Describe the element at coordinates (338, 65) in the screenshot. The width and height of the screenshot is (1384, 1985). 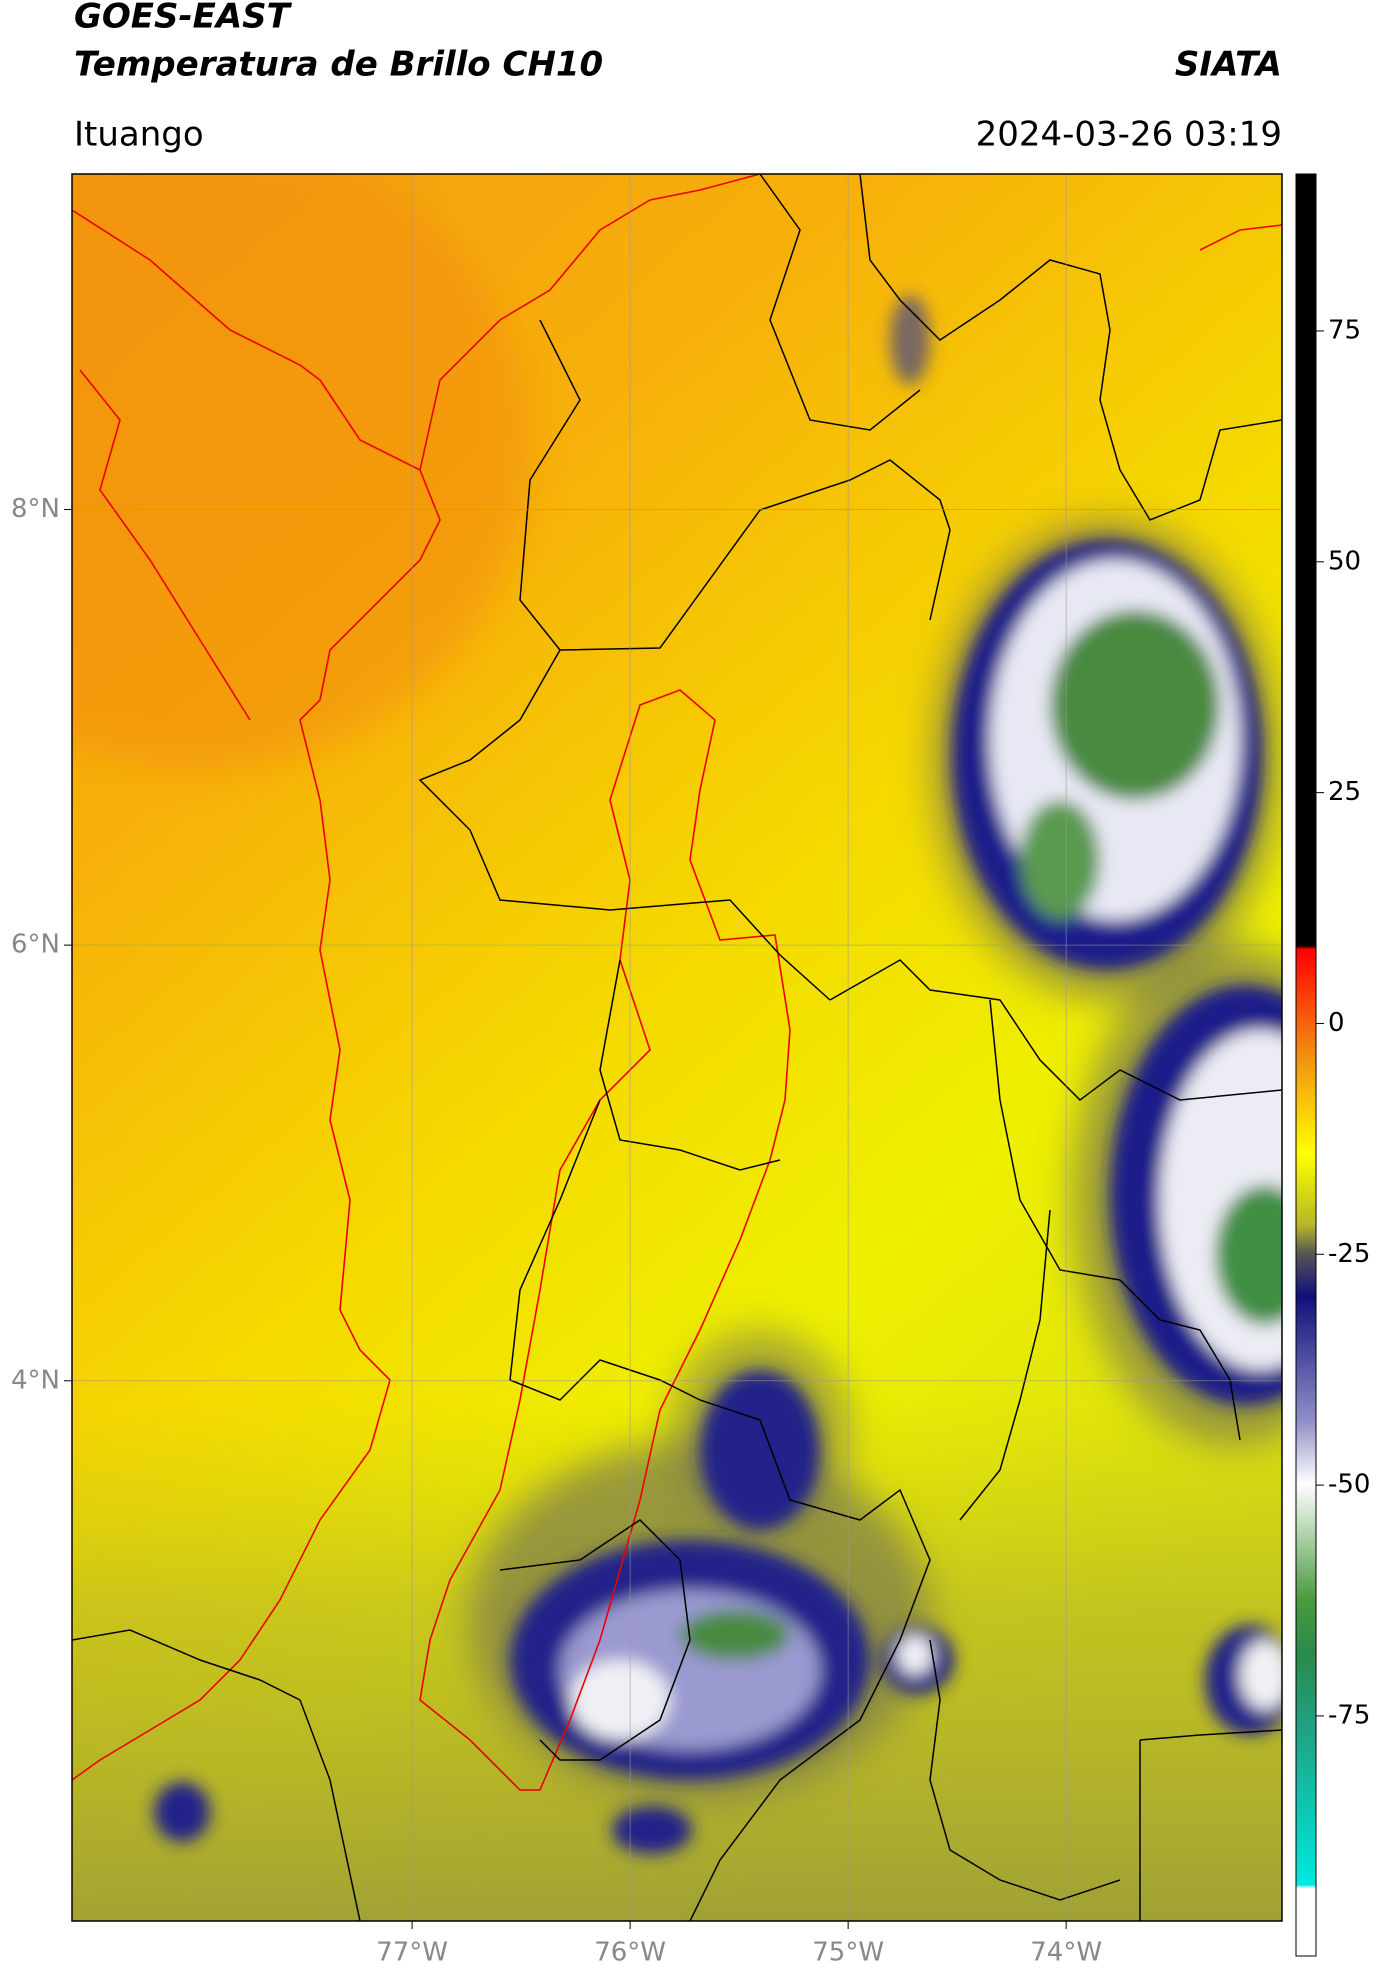
I see `subtitle: Temperatura de Brillo CH10` at that location.